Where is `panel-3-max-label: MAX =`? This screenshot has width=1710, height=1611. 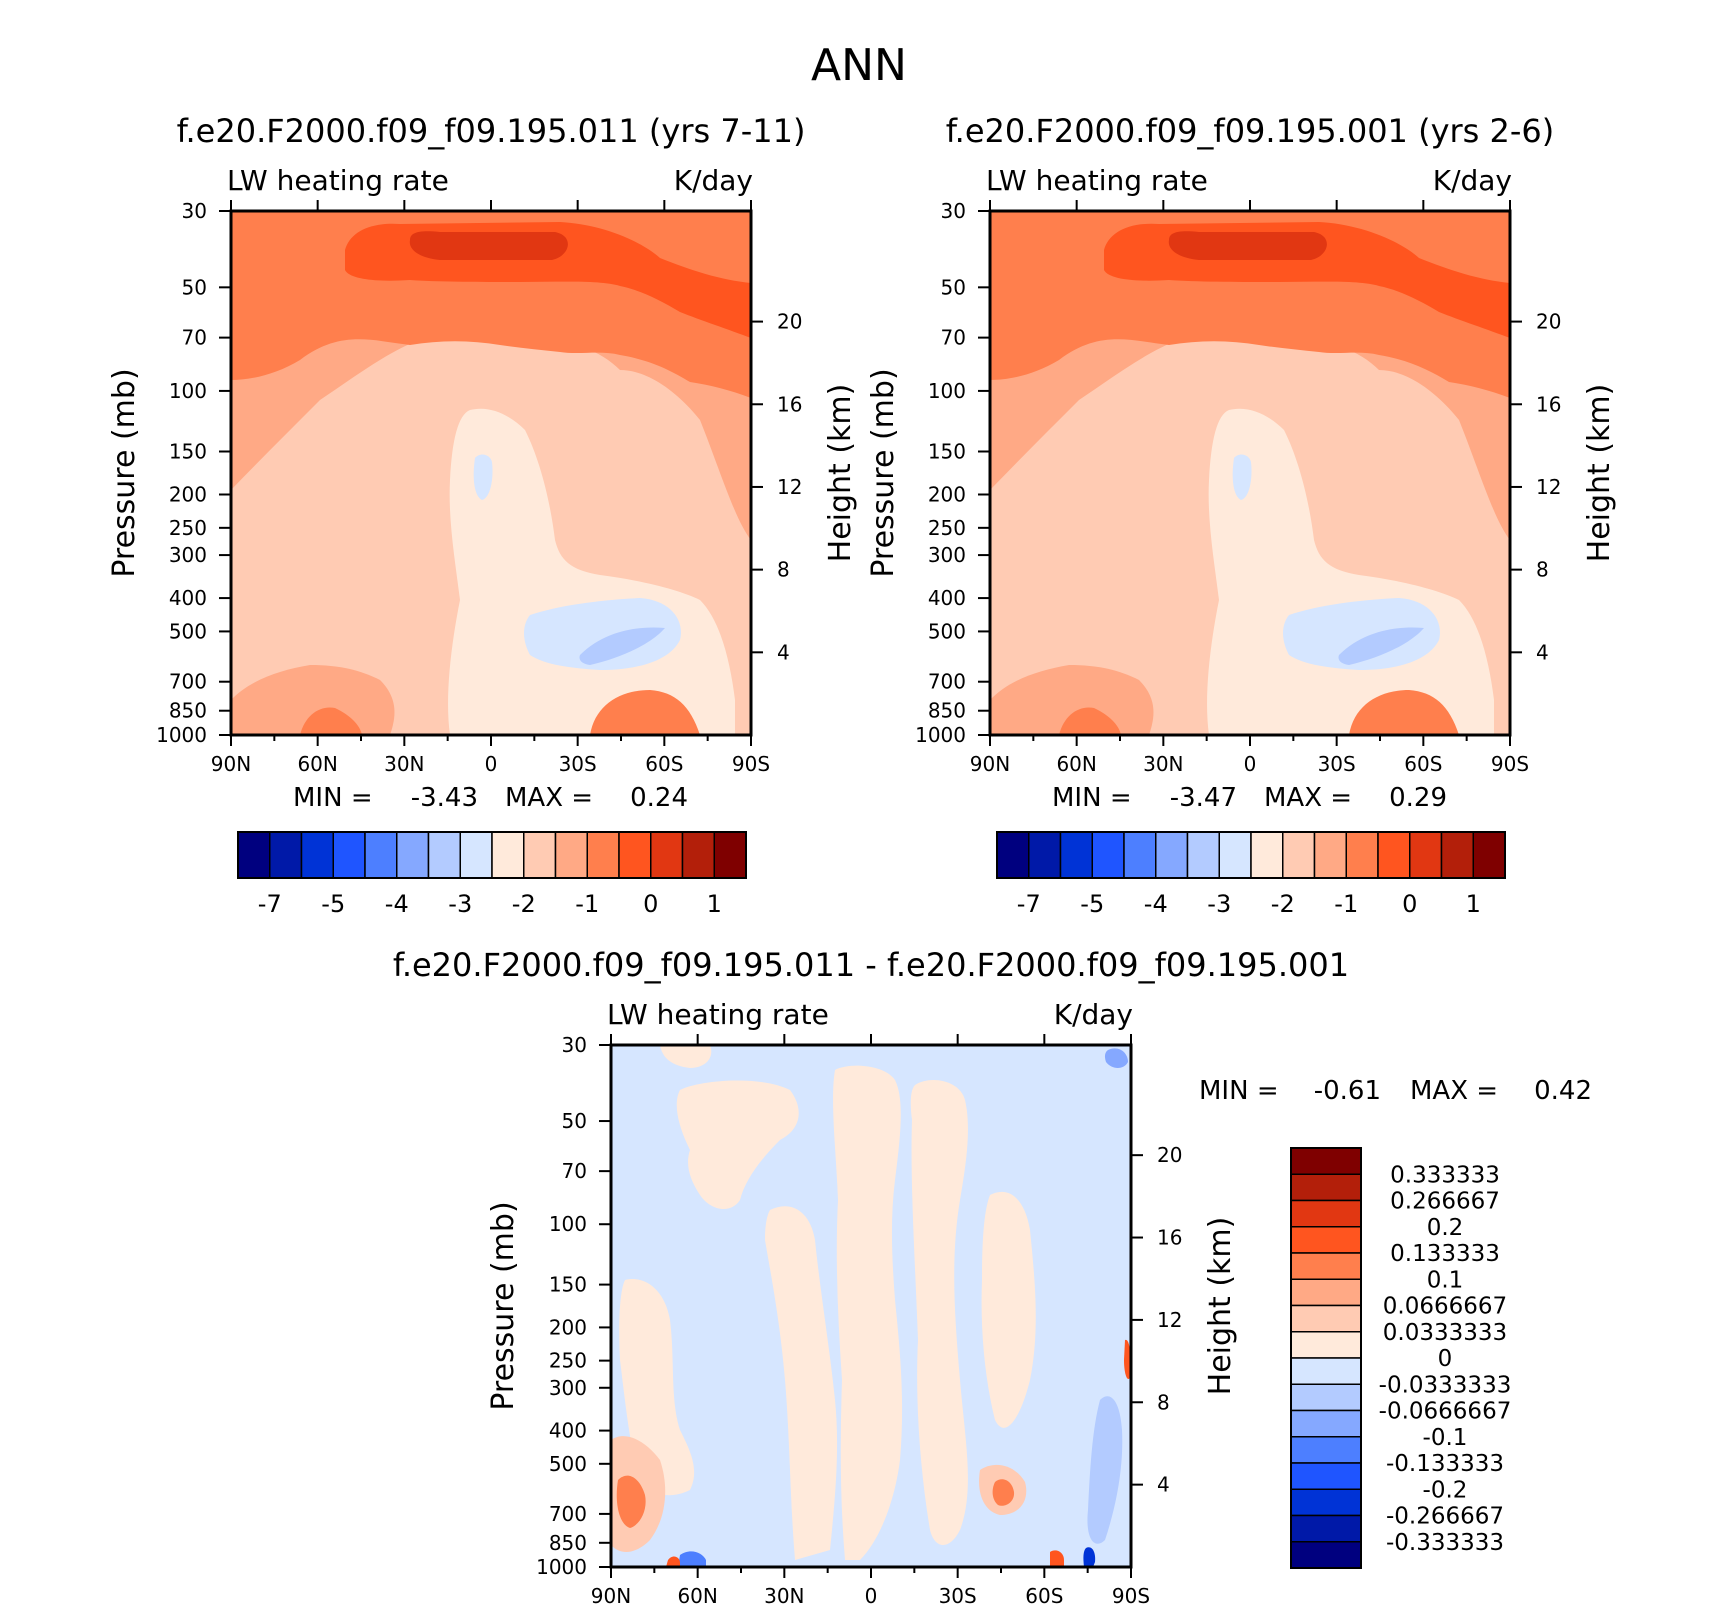
panel-3-max-label: MAX = is located at coordinates (1454, 1091).